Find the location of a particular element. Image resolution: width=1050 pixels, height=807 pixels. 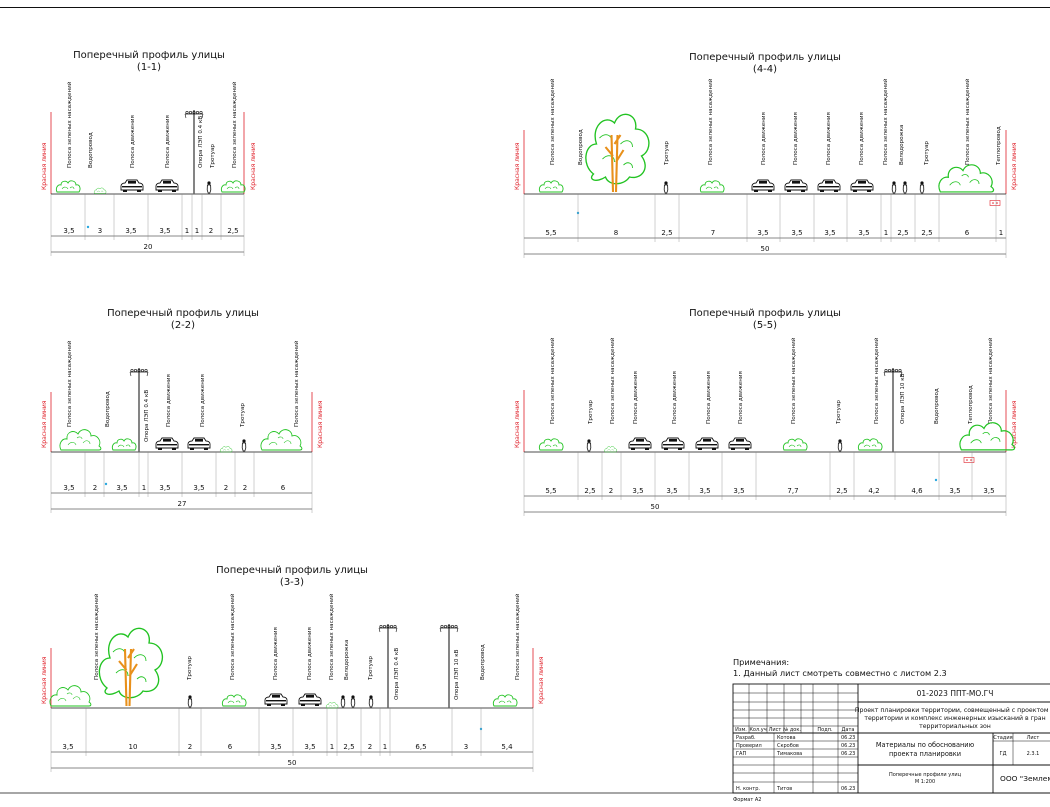

segment-width: 4,2 is located at coordinates (873, 491).